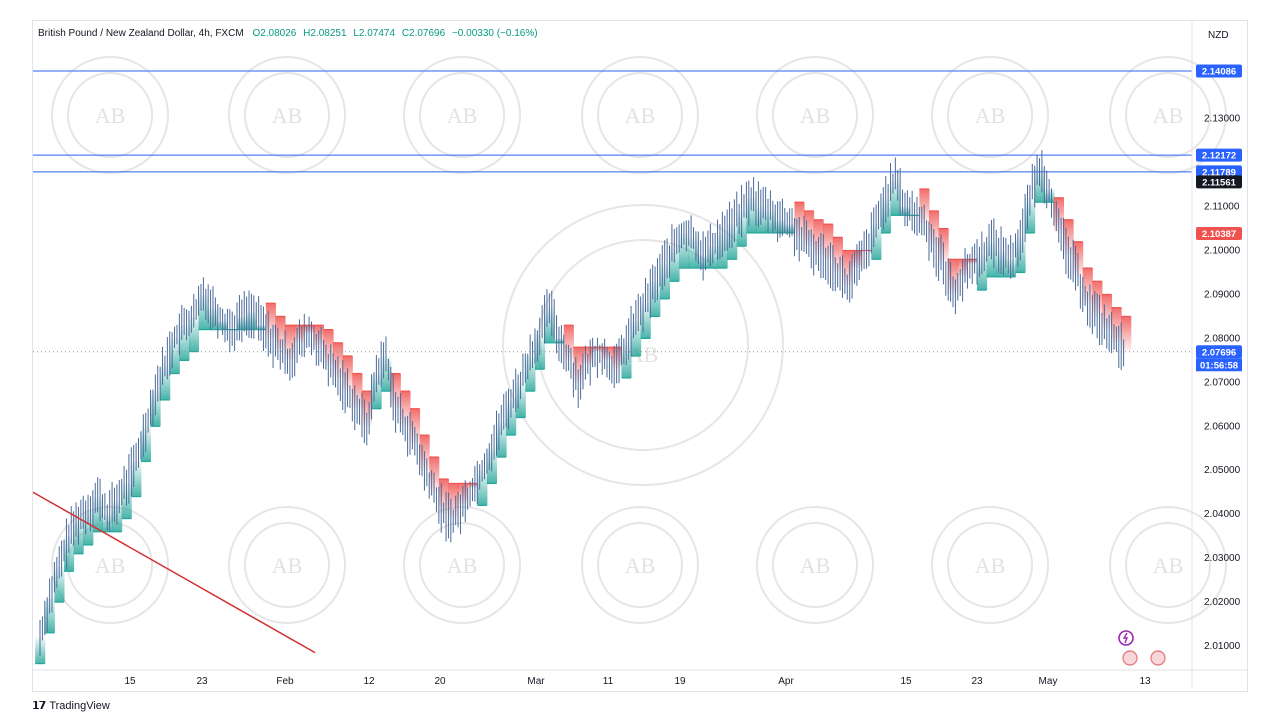 The width and height of the screenshot is (1280, 720). I want to click on y-tick-label: 2.01000, so click(1222, 646).